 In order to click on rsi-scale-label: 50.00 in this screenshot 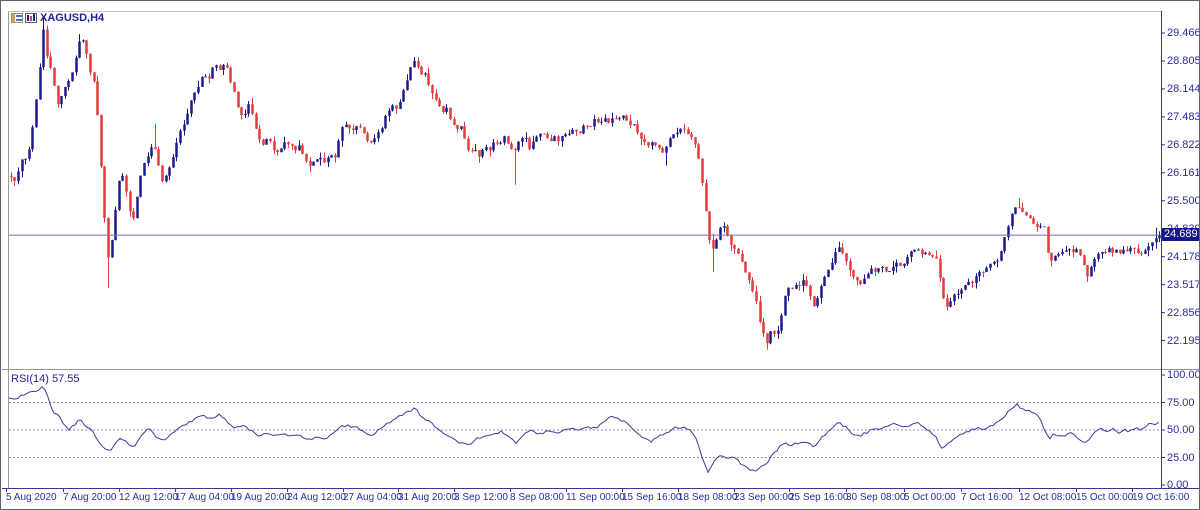, I will do `click(1181, 430)`.